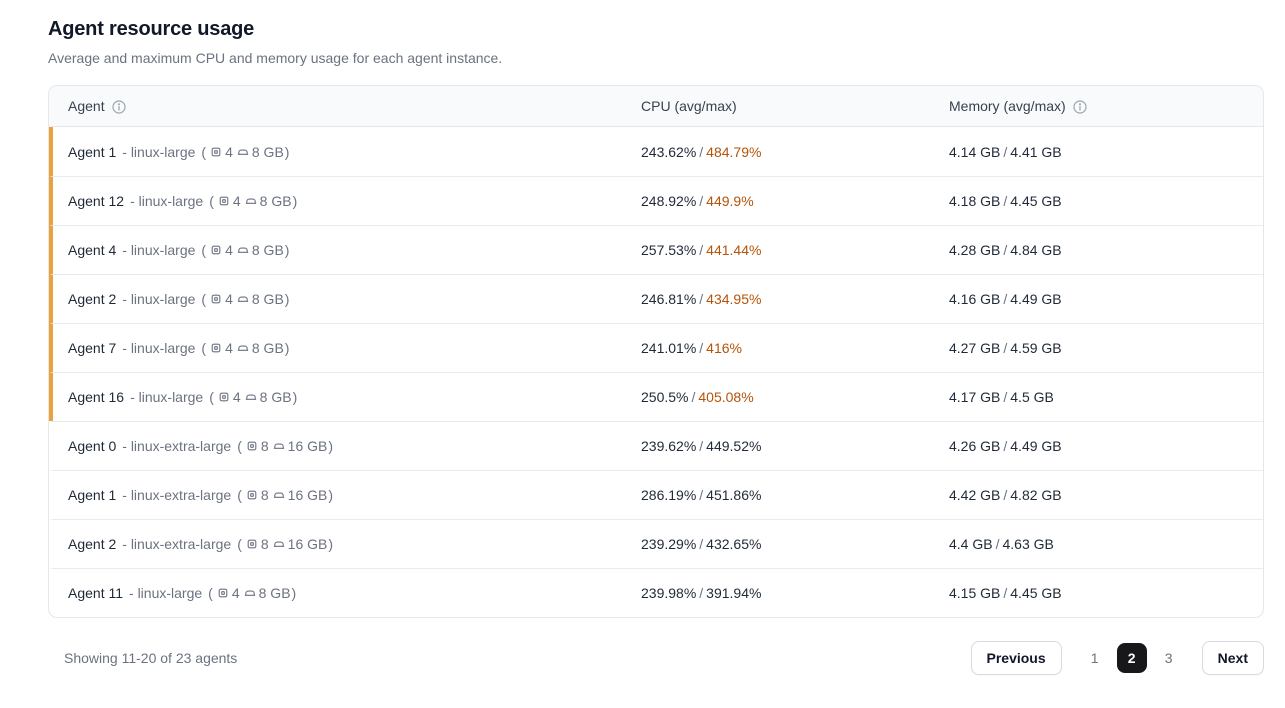  Describe the element at coordinates (734, 250) in the screenshot. I see `cpu-max-value: 441.44%` at that location.